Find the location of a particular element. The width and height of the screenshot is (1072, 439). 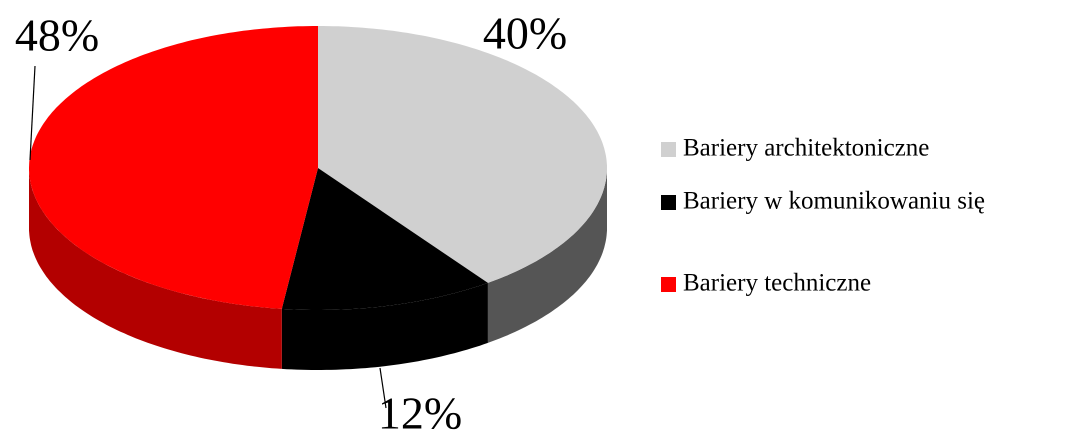

legend-label: Bariery w komunikowaniu się is located at coordinates (834, 201).